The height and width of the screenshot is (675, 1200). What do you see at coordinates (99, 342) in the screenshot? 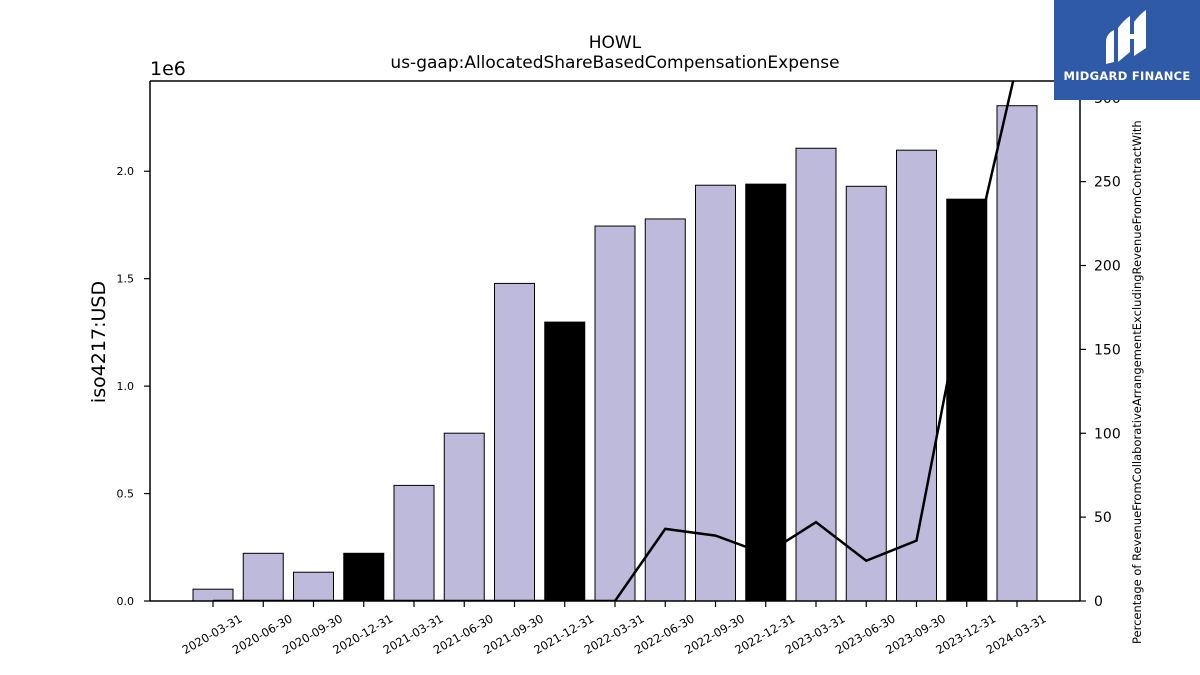
I see `y-axis-label: iso4217:USD` at bounding box center [99, 342].